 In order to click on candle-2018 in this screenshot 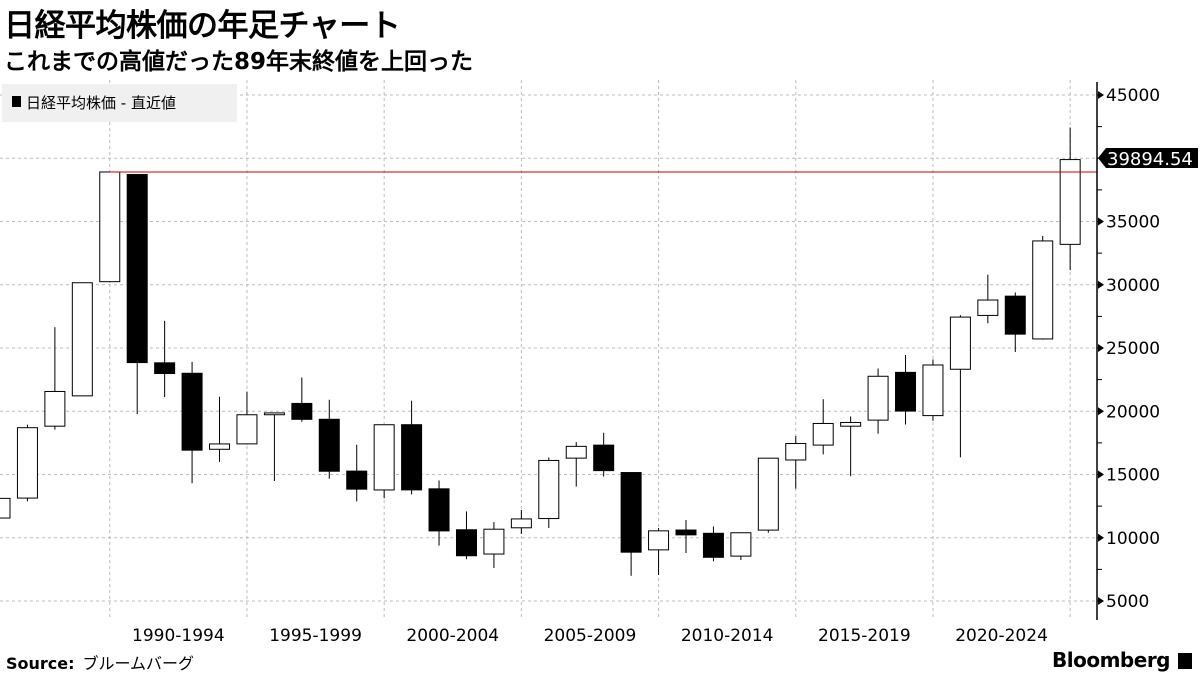, I will do `click(906, 389)`.